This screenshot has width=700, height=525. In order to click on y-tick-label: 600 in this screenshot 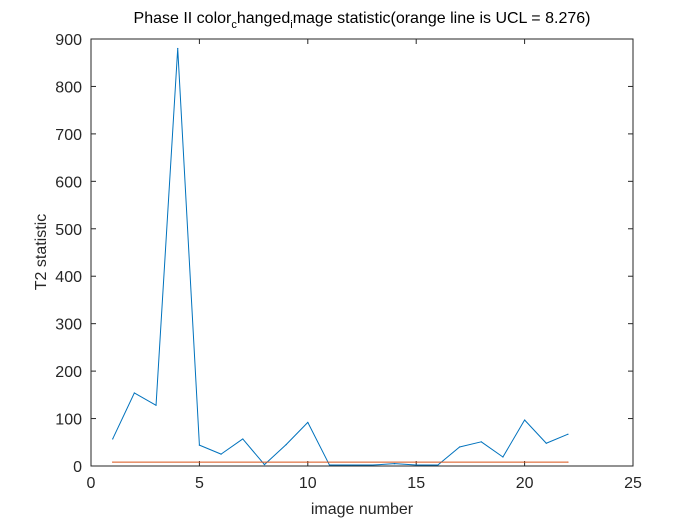, I will do `click(68, 182)`.